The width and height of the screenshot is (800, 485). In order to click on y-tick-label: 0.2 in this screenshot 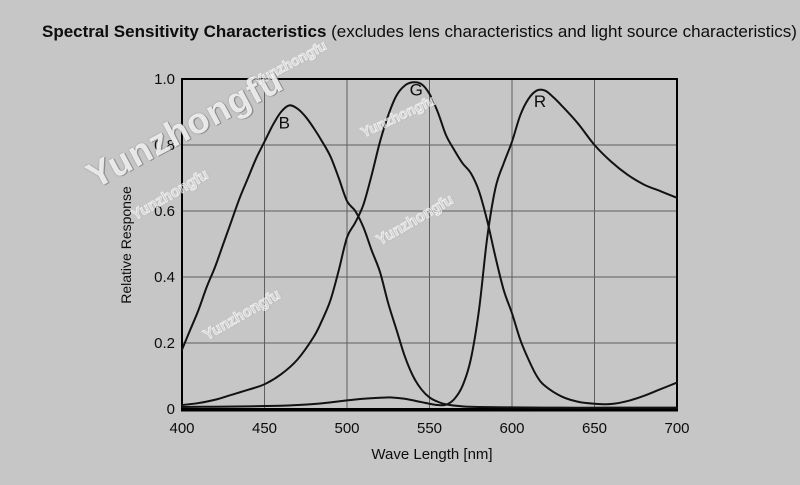, I will do `click(164, 343)`.